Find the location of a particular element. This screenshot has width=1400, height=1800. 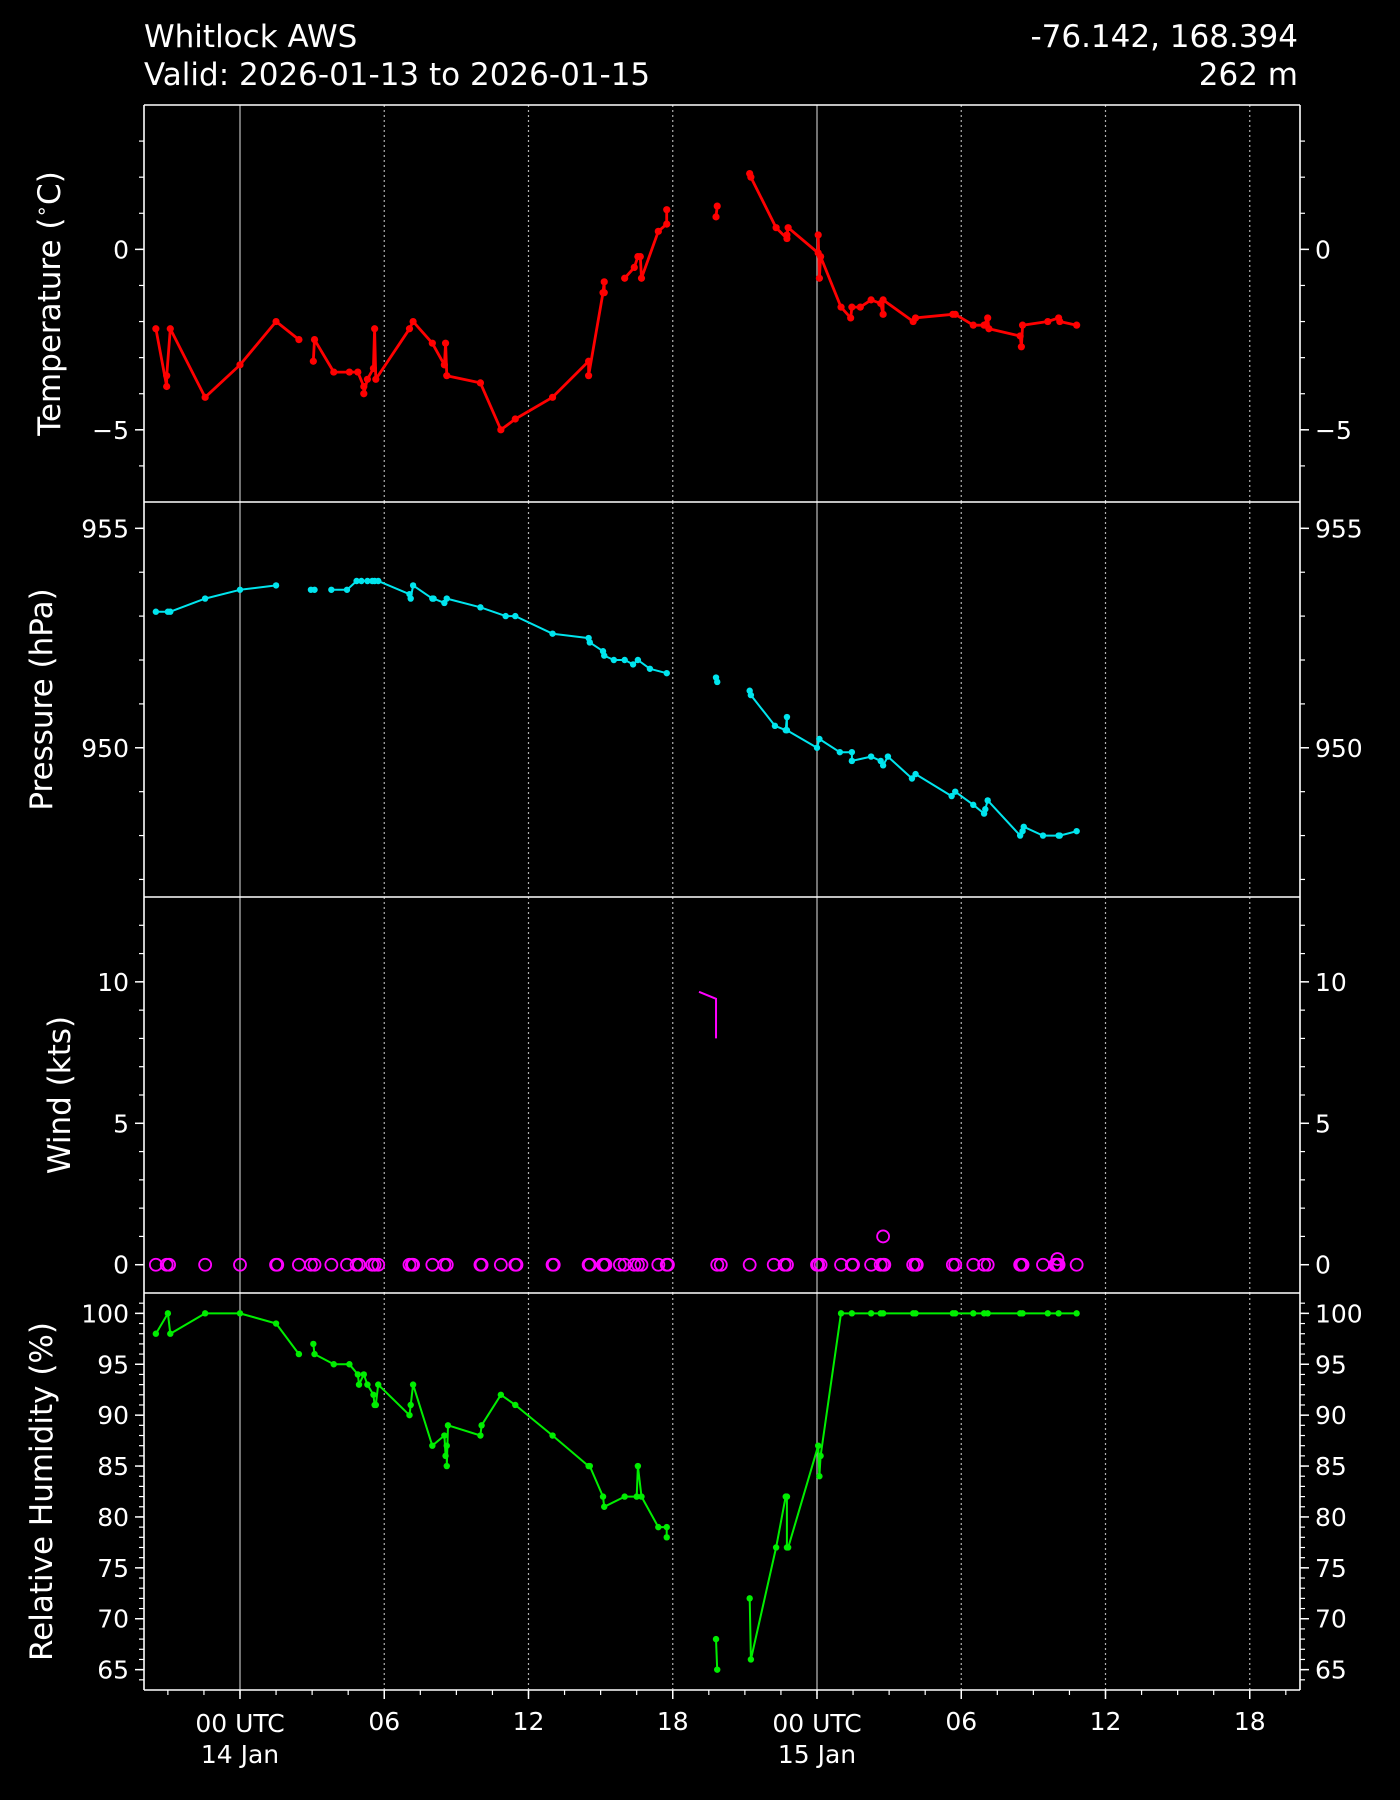

x-tick-label: 12 is located at coordinates (529, 1721).